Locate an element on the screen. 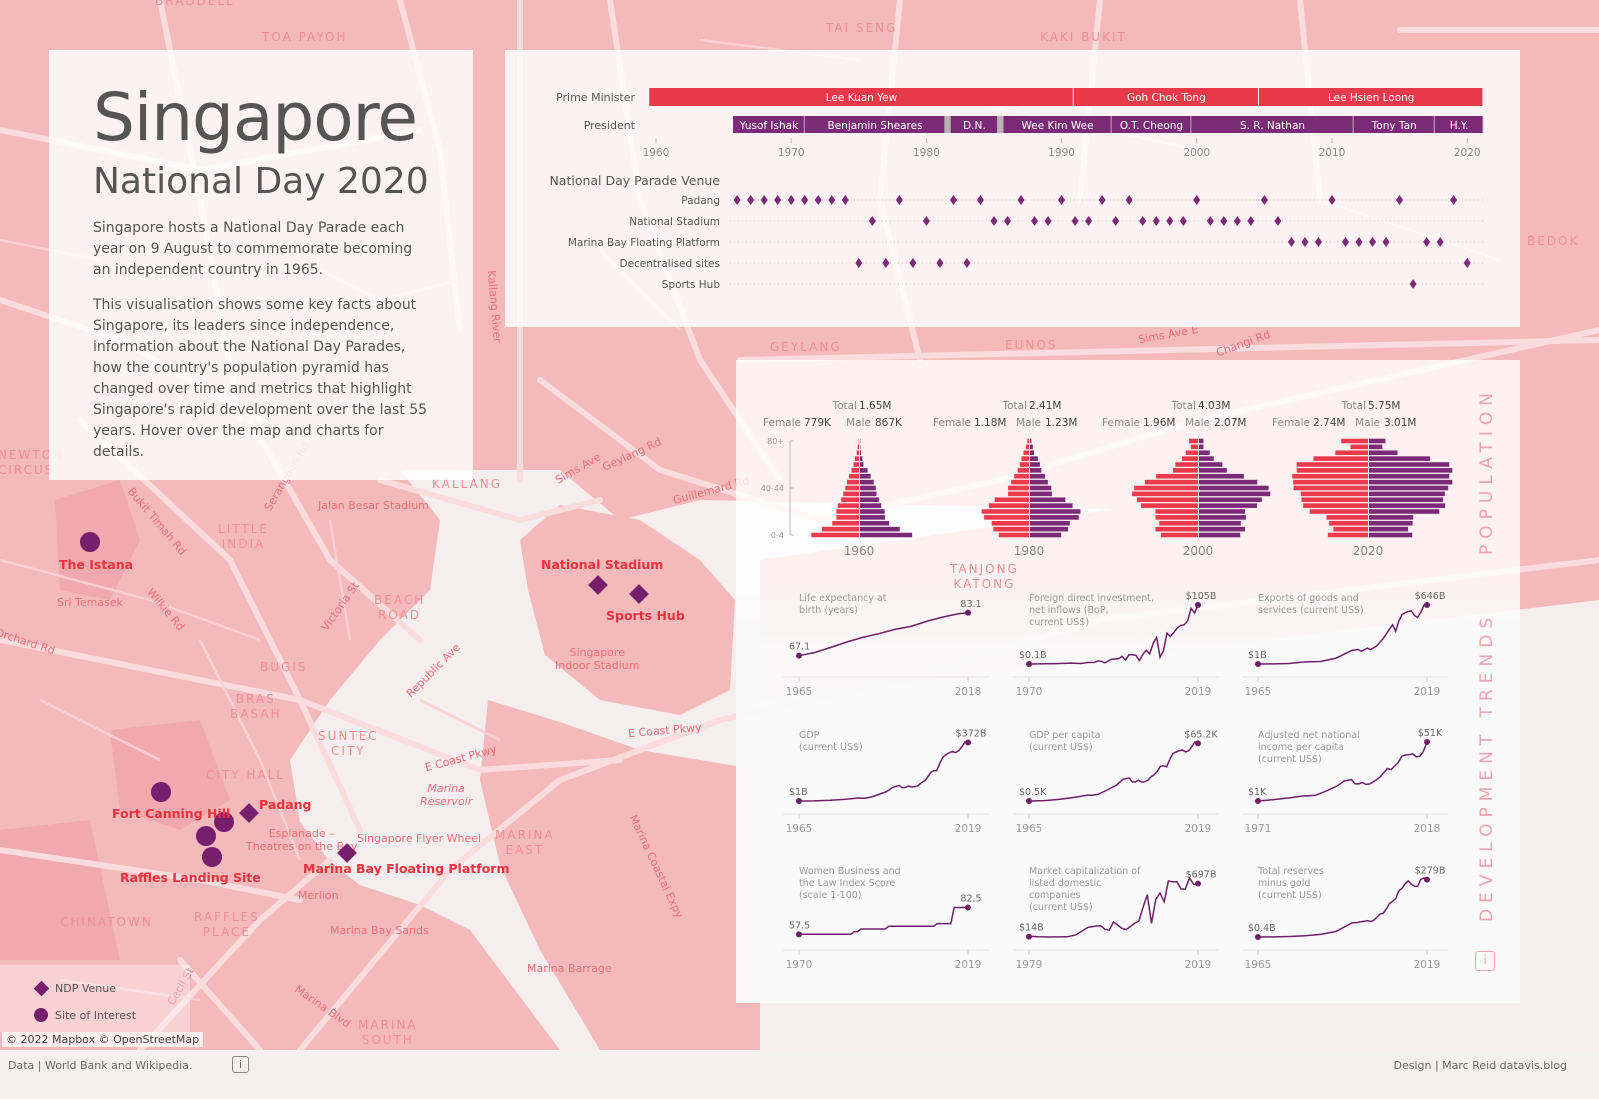  map-highlight-label: Padang is located at coordinates (285, 804).